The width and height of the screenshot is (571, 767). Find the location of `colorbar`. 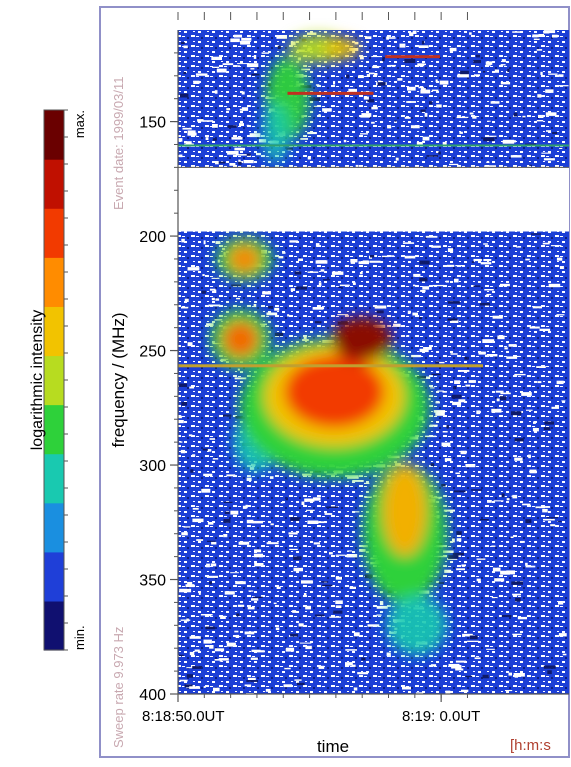

colorbar is located at coordinates (55, 380).